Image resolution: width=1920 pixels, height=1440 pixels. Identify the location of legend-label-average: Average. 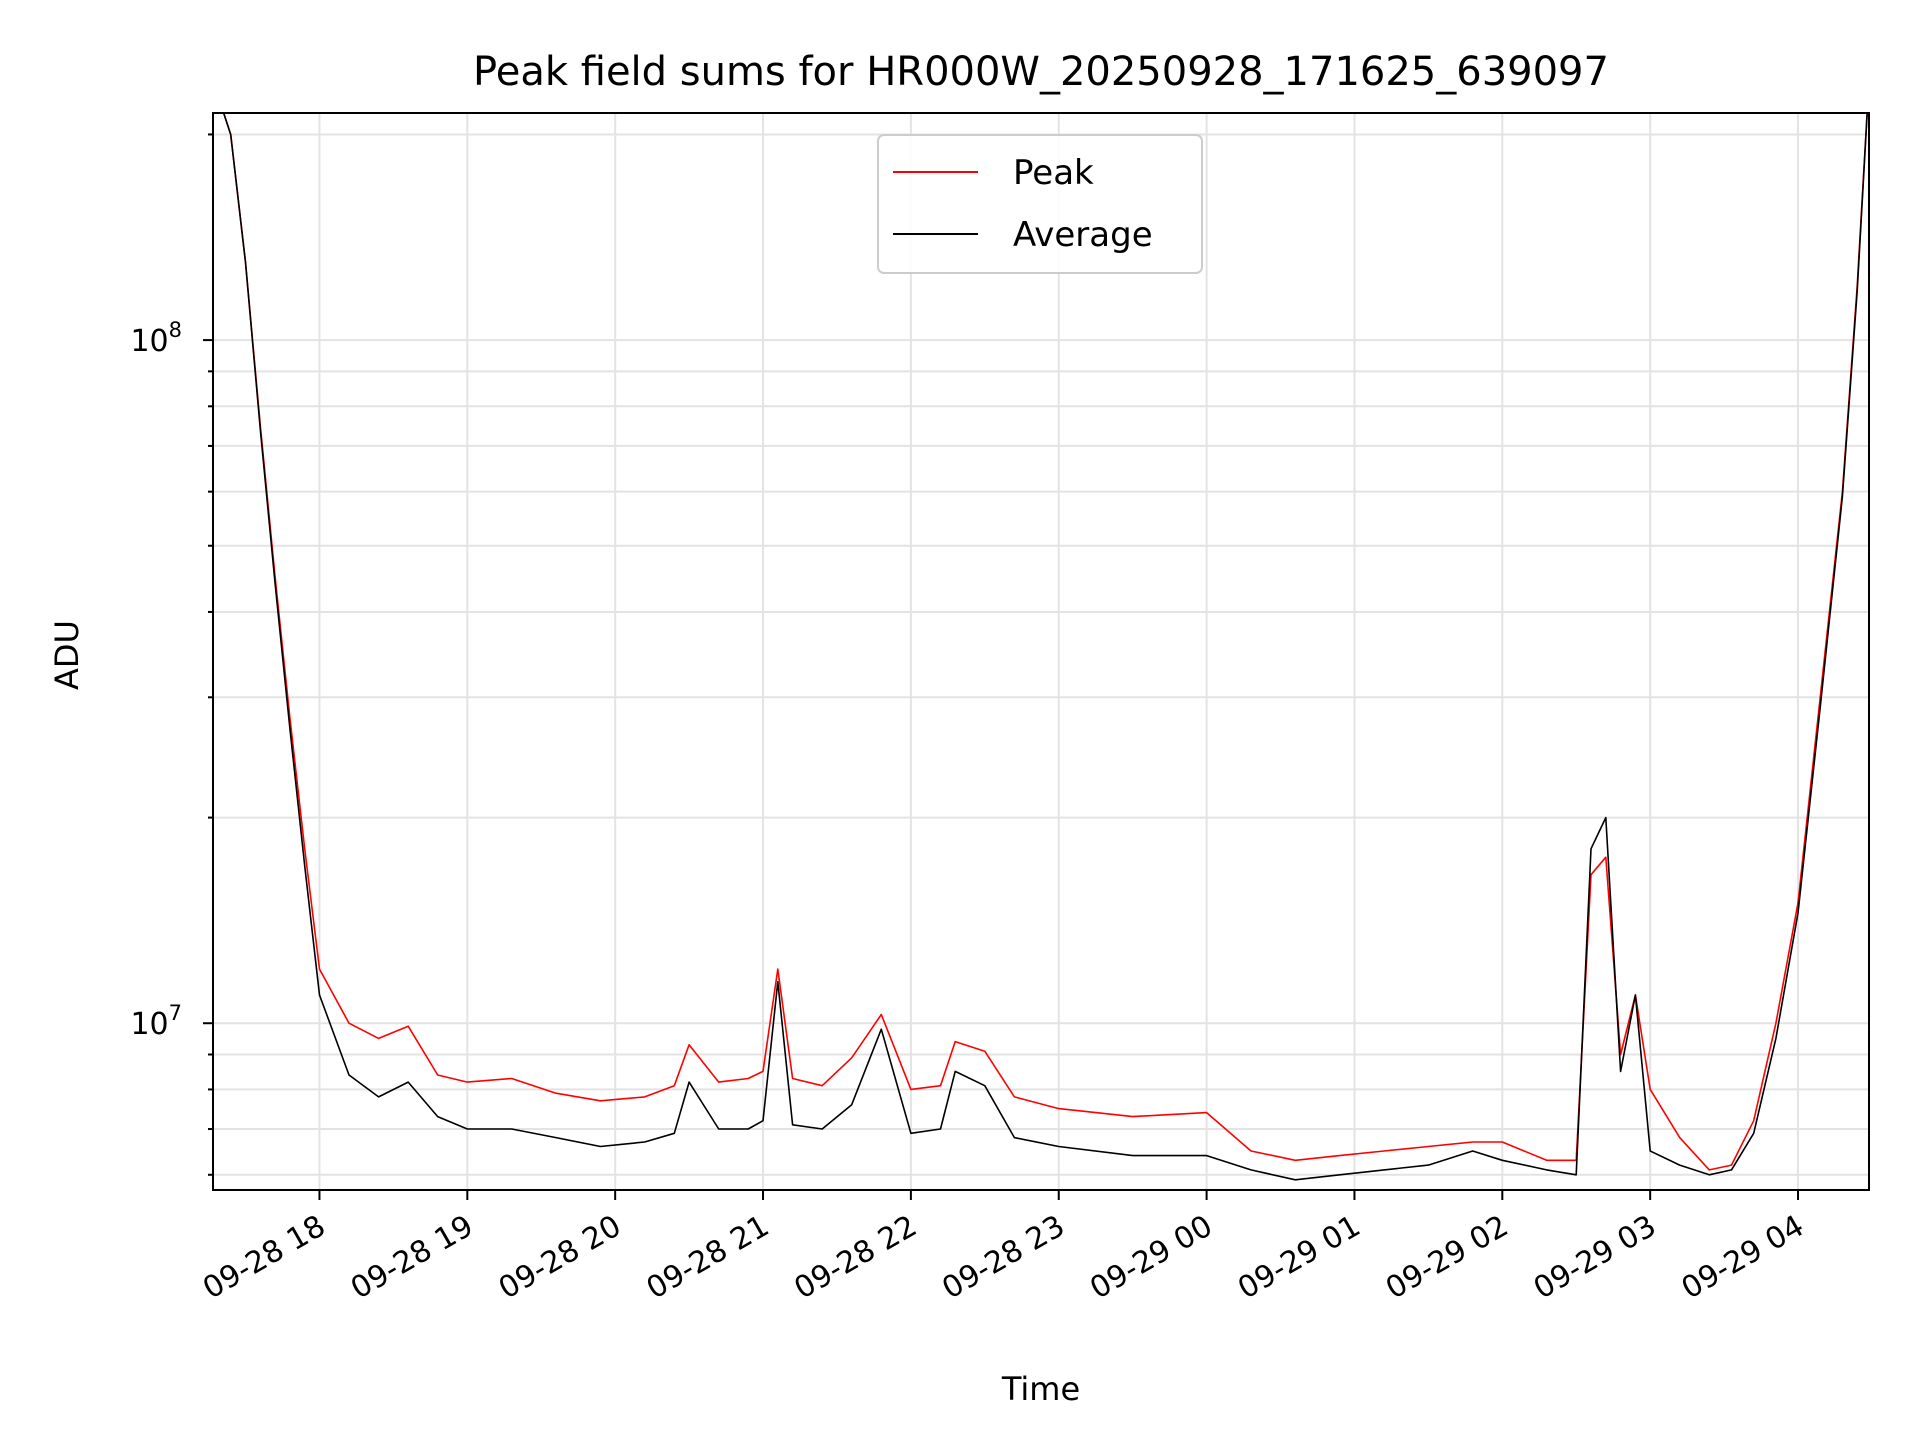
(1083, 235).